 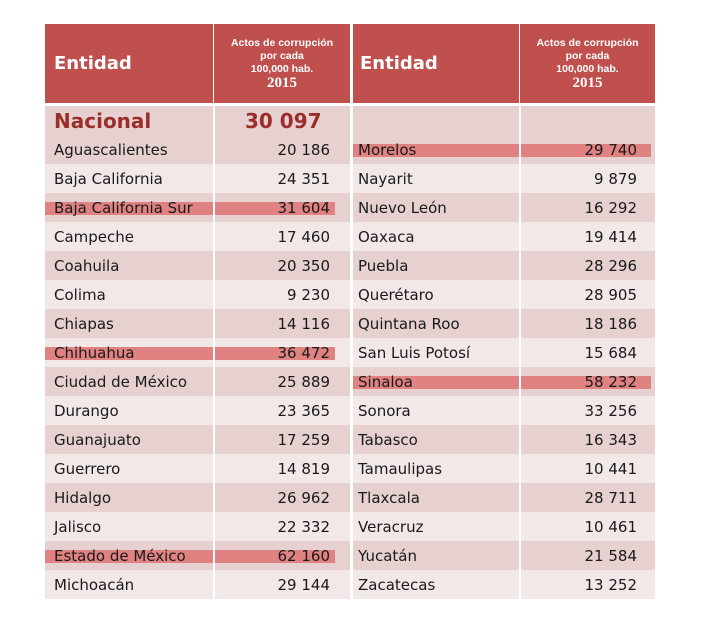 What do you see at coordinates (86, 410) in the screenshot?
I see `state-name: Durango` at bounding box center [86, 410].